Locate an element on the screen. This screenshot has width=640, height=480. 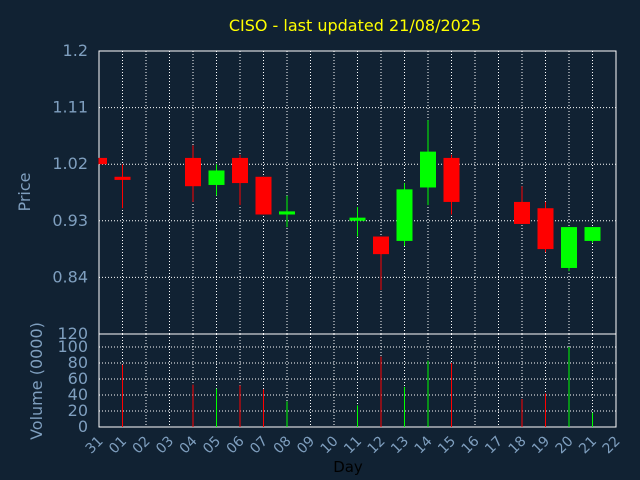
price-tick-label: 0.93 is located at coordinates (70, 220).